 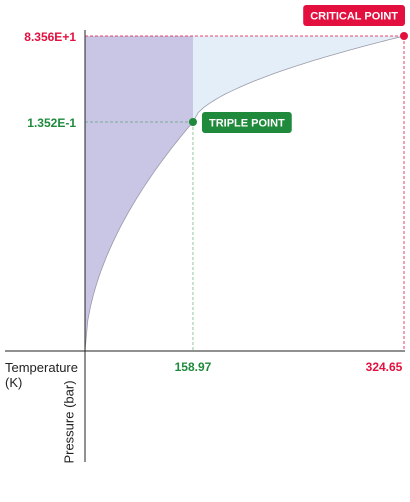 I want to click on point-label: TRIPLE POINT, so click(x=247, y=123).